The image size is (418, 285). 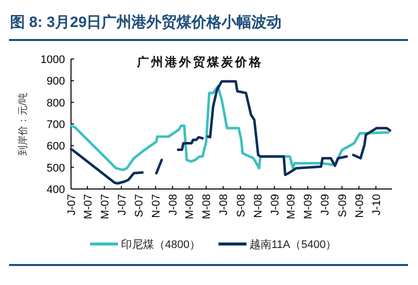 I want to click on x-tick-label: N-07, so click(x=156, y=206).